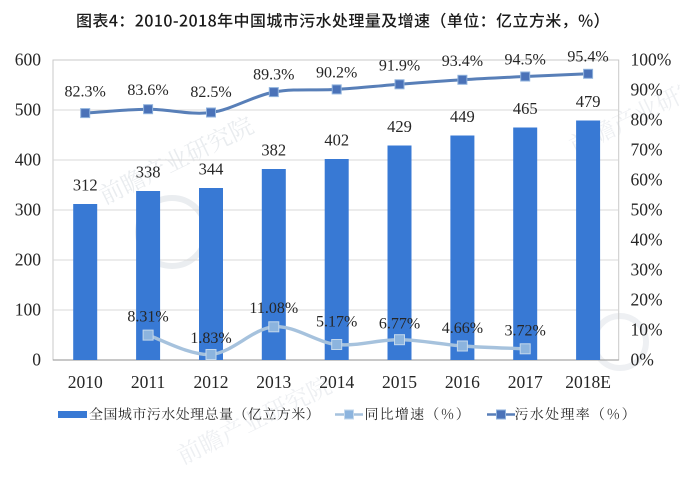 This screenshot has height=481, width=680. What do you see at coordinates (399, 66) in the screenshot?
I see `svg-text: 91.9%` at bounding box center [399, 66].